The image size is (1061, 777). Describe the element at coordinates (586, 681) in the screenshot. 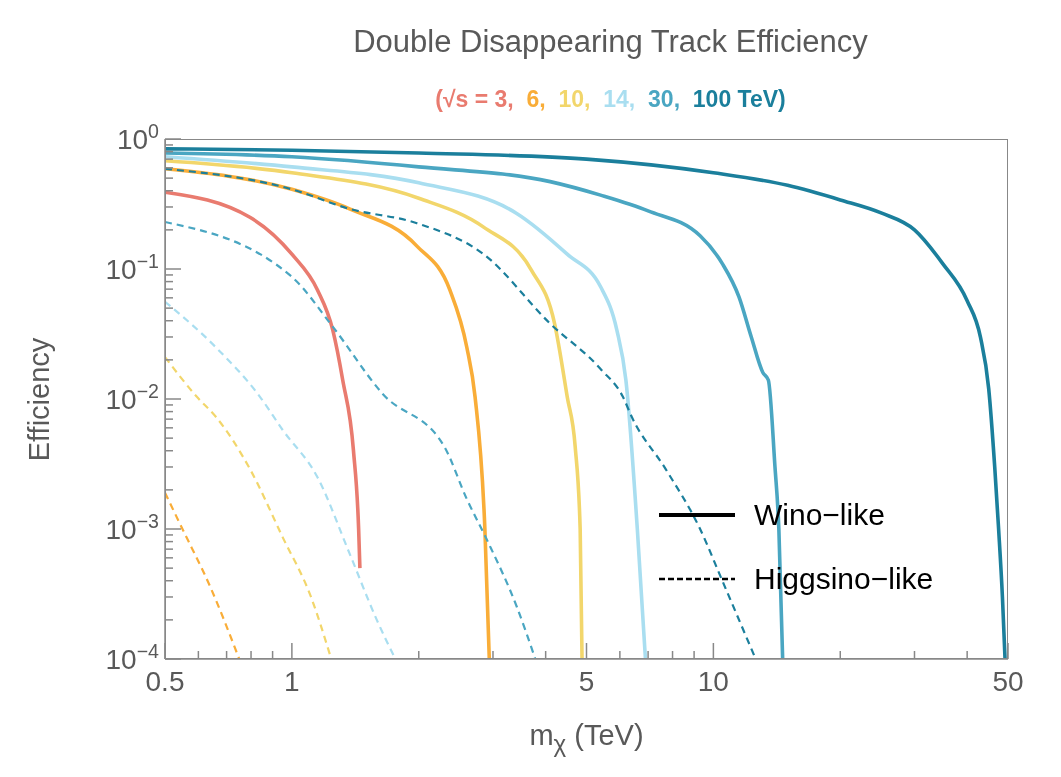

I see `x-tick-label: 5` at that location.